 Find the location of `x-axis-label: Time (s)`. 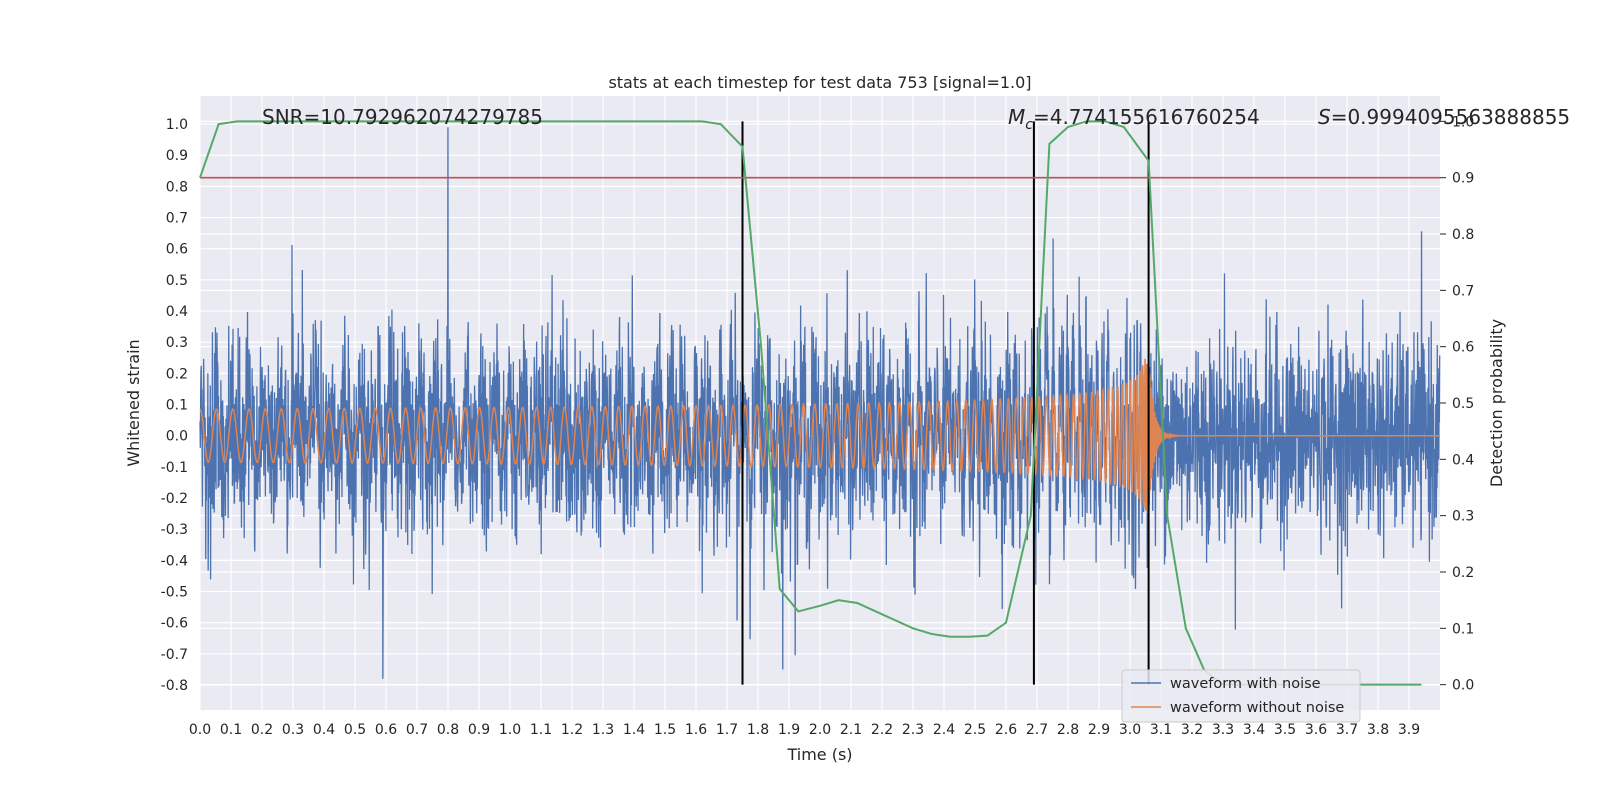

x-axis-label: Time (s) is located at coordinates (819, 754).